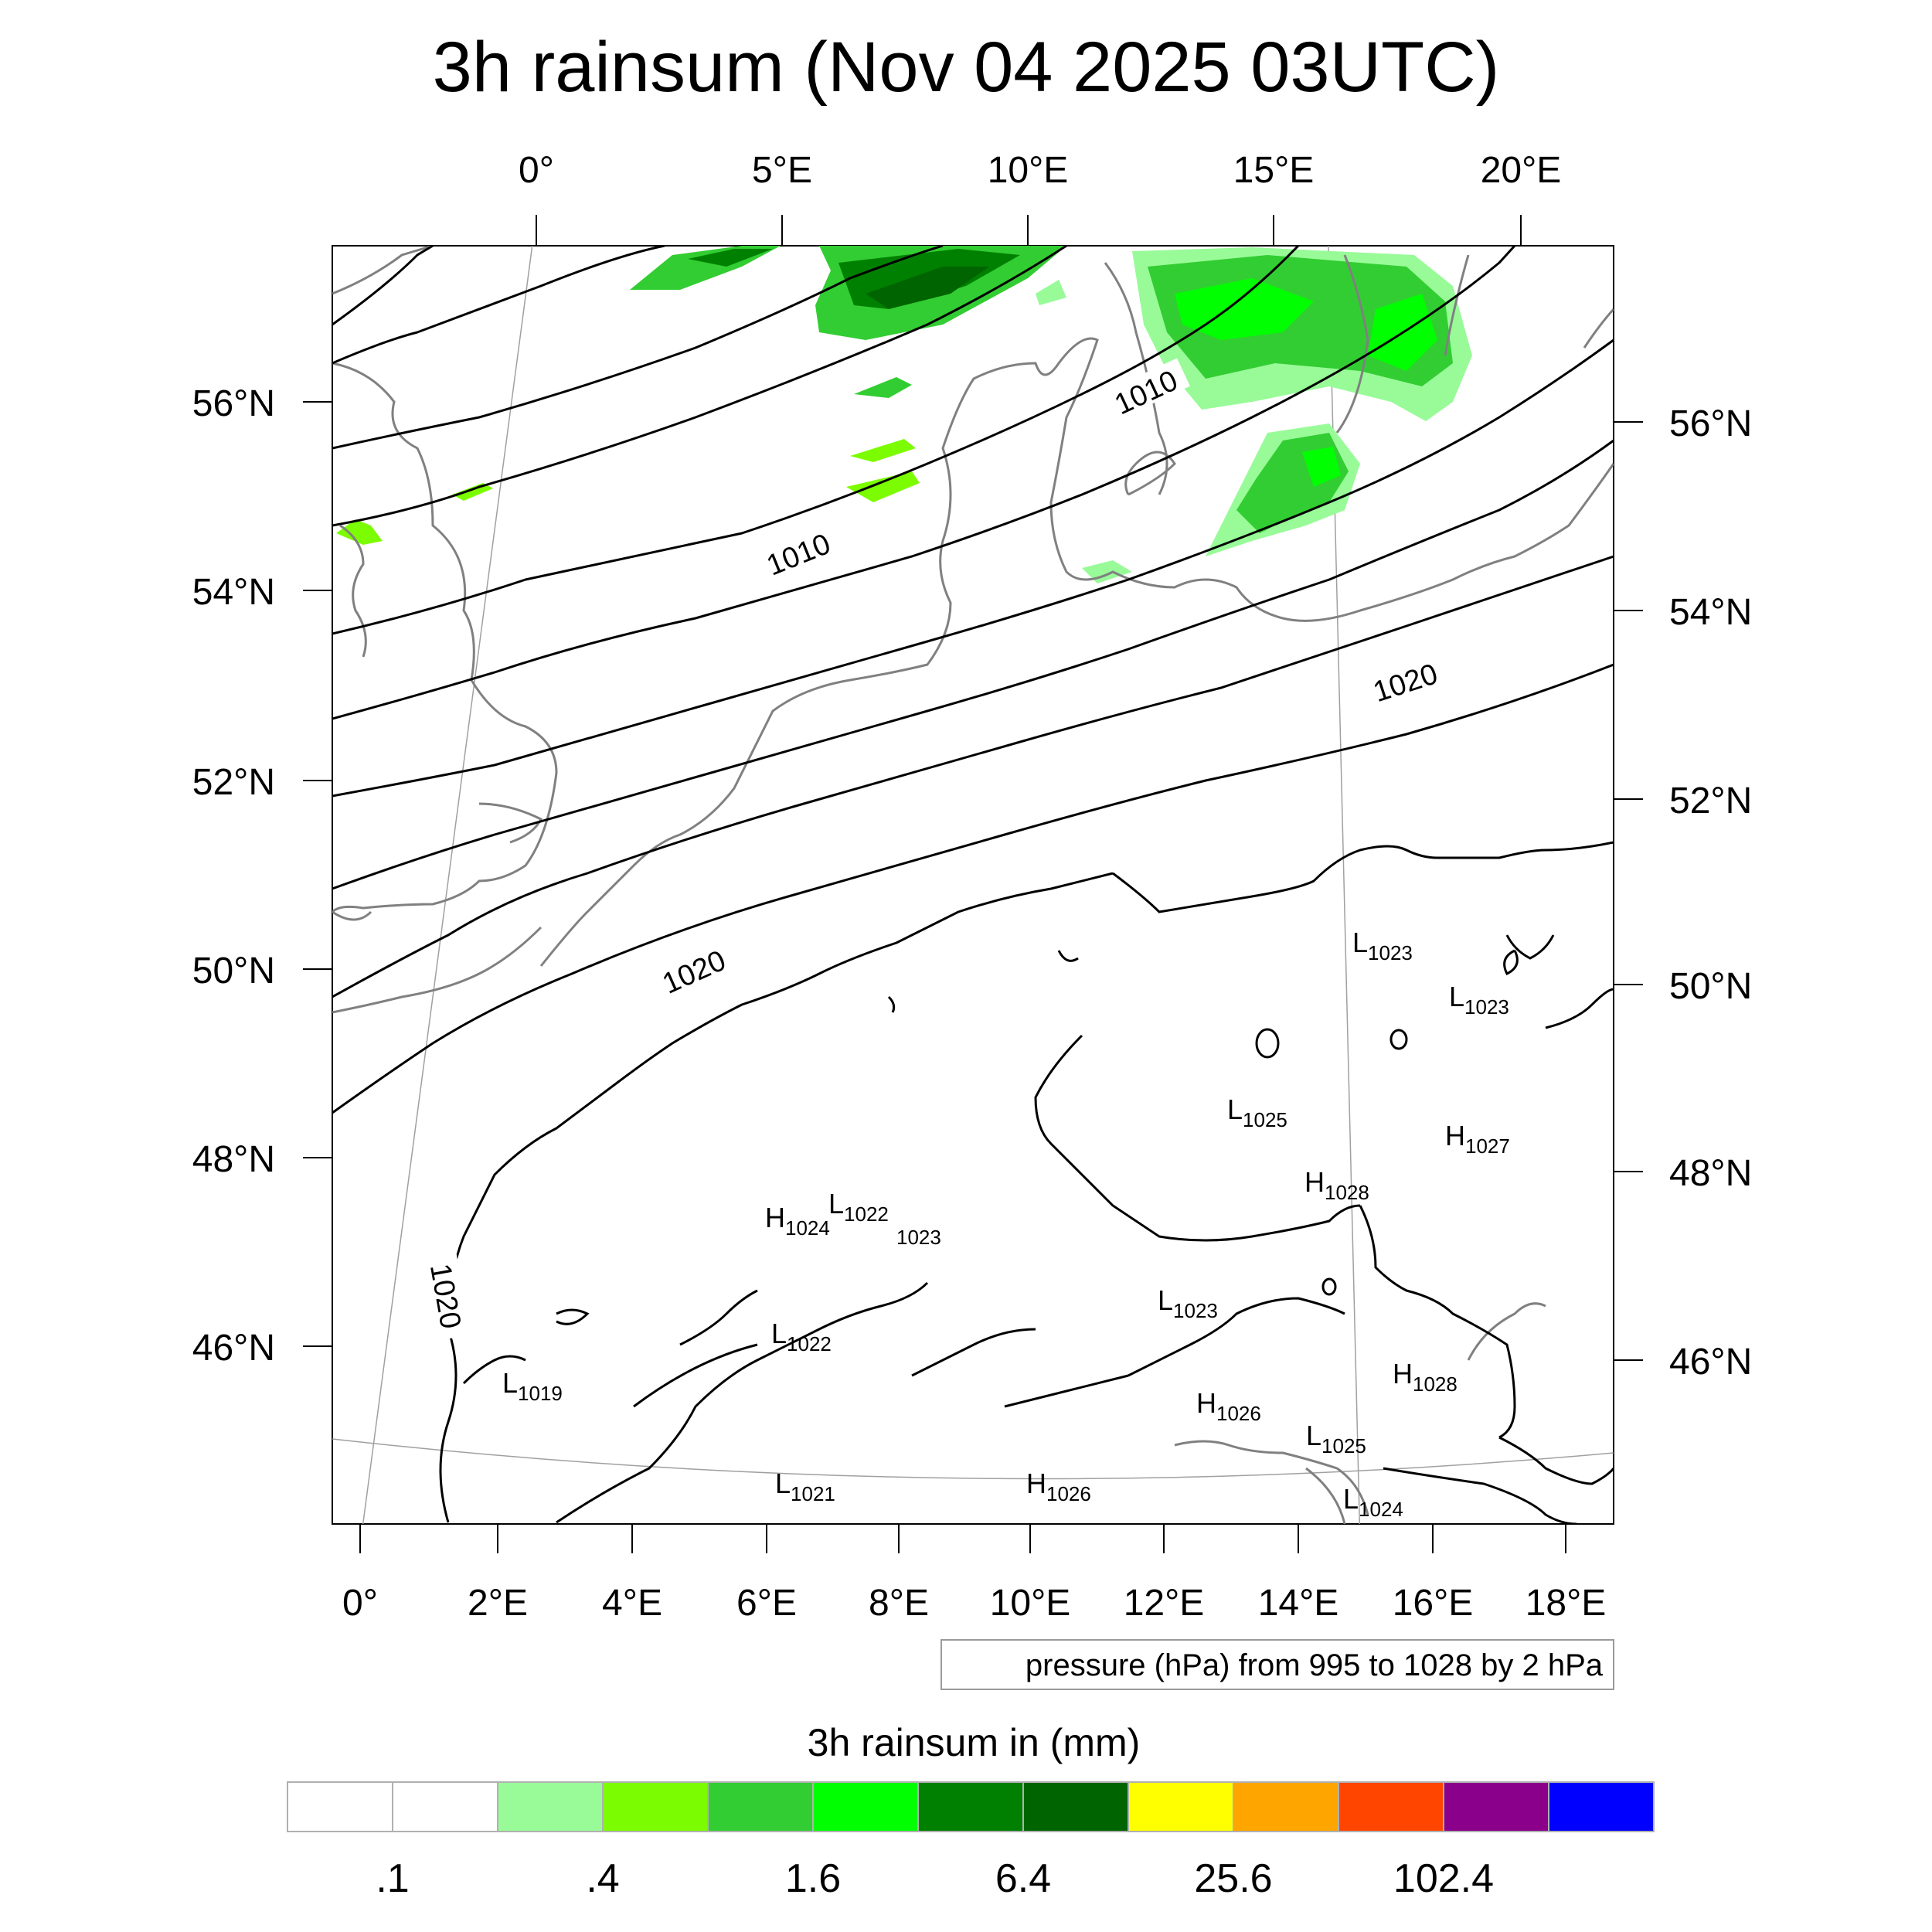  I want to click on colorbar-title: 3h rainsum in (mm), so click(975, 1742).